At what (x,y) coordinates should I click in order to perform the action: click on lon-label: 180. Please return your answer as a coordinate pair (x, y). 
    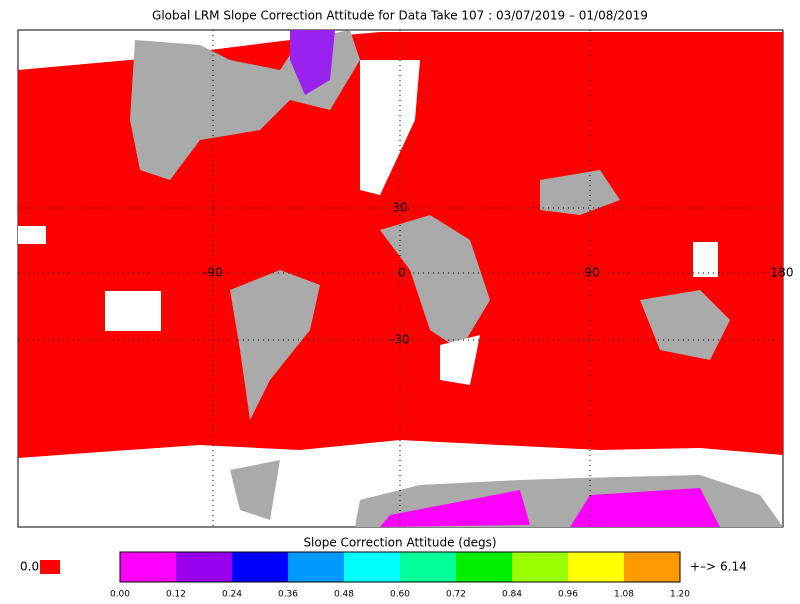
    Looking at the image, I should click on (782, 273).